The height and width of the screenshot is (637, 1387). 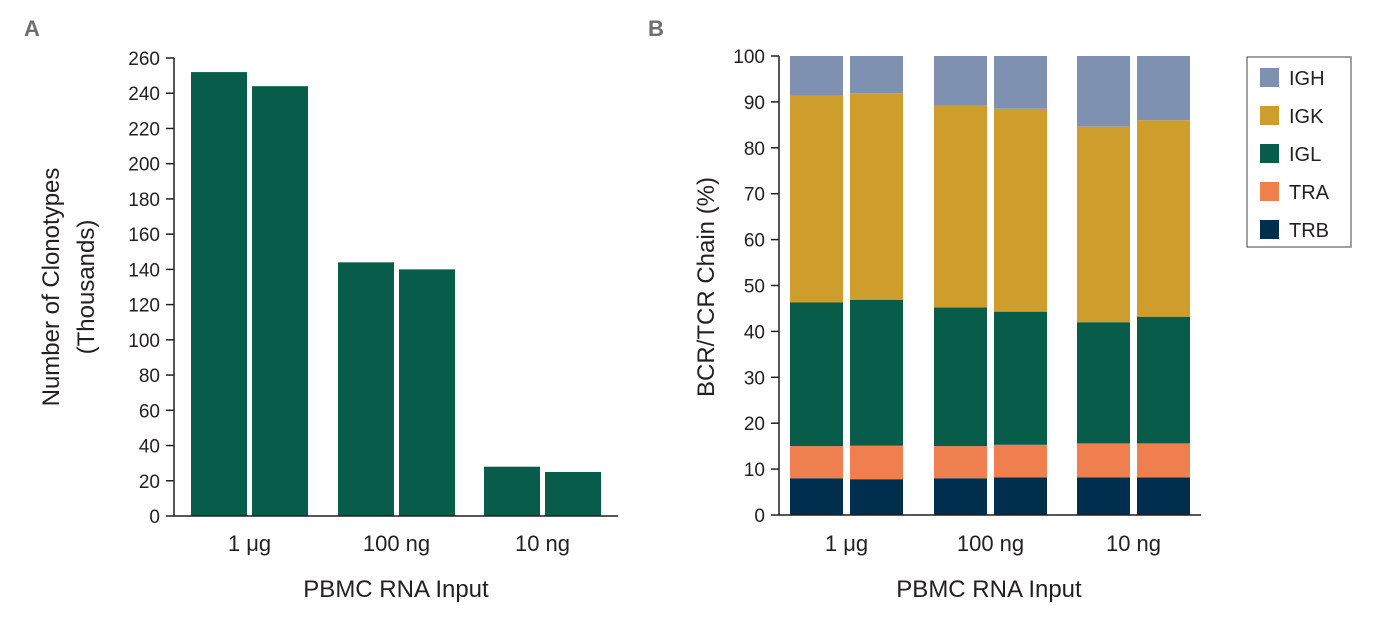 What do you see at coordinates (749, 57) in the screenshot?
I see `panel-b-y-tick-label: 100` at bounding box center [749, 57].